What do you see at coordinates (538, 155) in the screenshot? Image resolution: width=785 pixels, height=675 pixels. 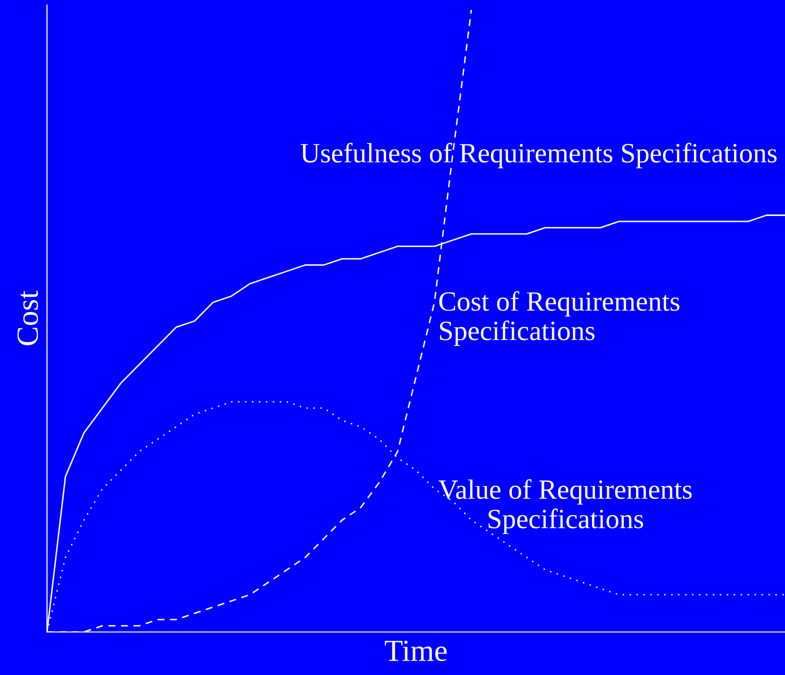 I see `series-label: Usefulness of Requirements Specifications` at bounding box center [538, 155].